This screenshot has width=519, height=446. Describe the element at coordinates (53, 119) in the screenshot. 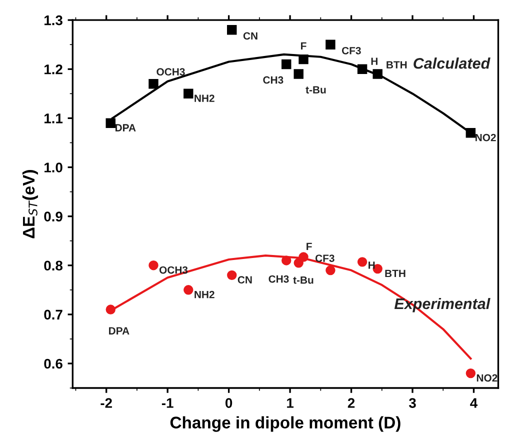

I see `y-tick-label: 1.1` at that location.